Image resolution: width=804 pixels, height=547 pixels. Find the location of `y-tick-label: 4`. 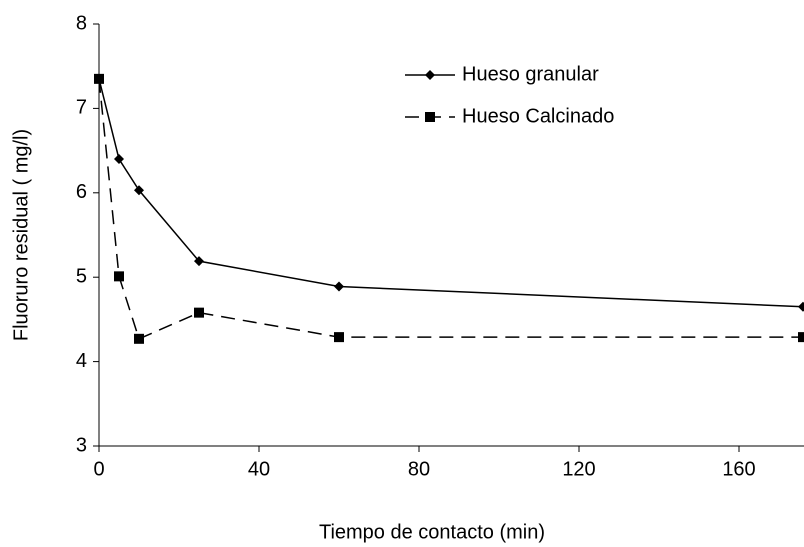

y-tick-label: 4 is located at coordinates (81, 361).